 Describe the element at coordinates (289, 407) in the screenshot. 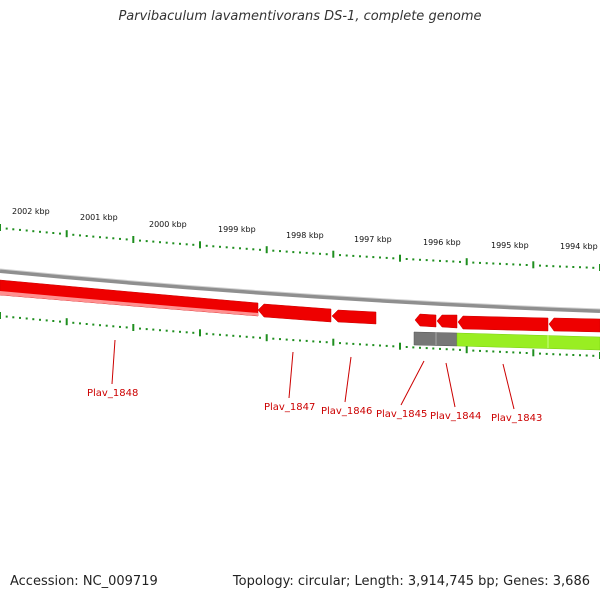

I see `gene-label-plav-1847: Plav_1847` at that location.